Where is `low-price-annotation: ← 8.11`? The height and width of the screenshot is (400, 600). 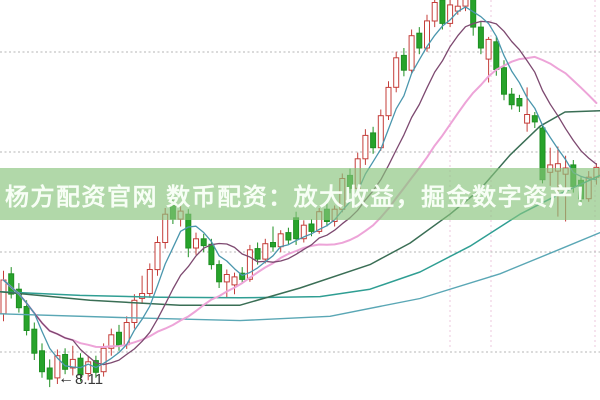
low-price-annotation: ← 8.11 is located at coordinates (80, 379).